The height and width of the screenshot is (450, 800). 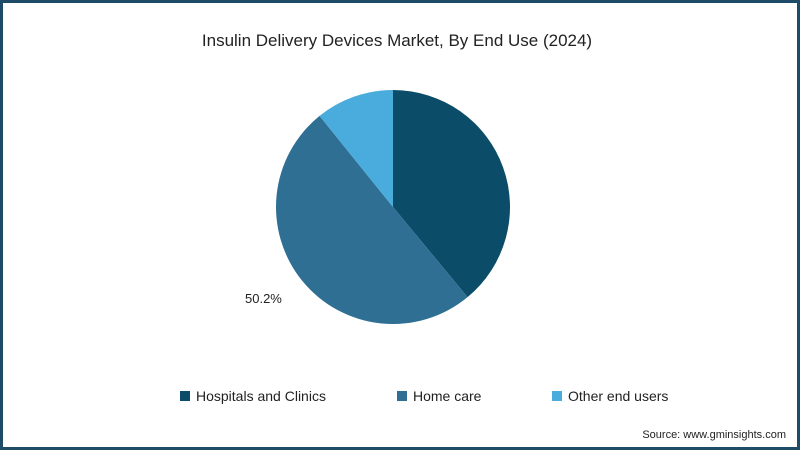 I want to click on source-note: Source: www.gminsights.com, so click(x=714, y=435).